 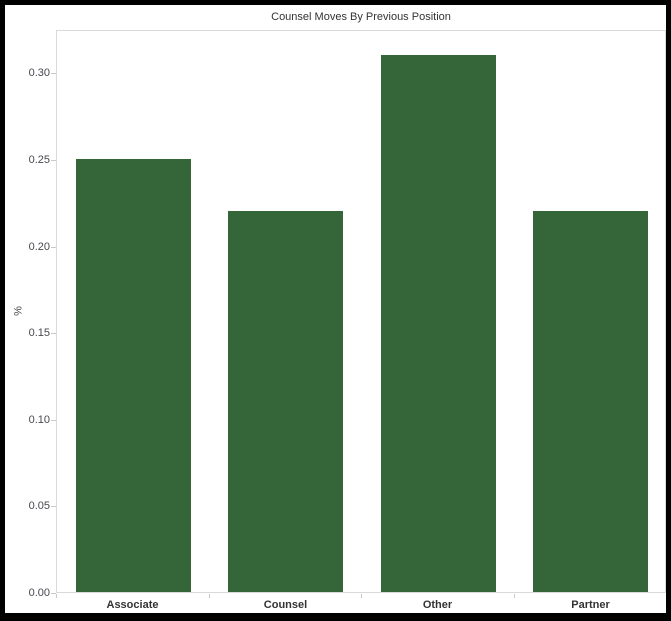 What do you see at coordinates (285, 605) in the screenshot?
I see `x-category-label-counsel: Counsel` at bounding box center [285, 605].